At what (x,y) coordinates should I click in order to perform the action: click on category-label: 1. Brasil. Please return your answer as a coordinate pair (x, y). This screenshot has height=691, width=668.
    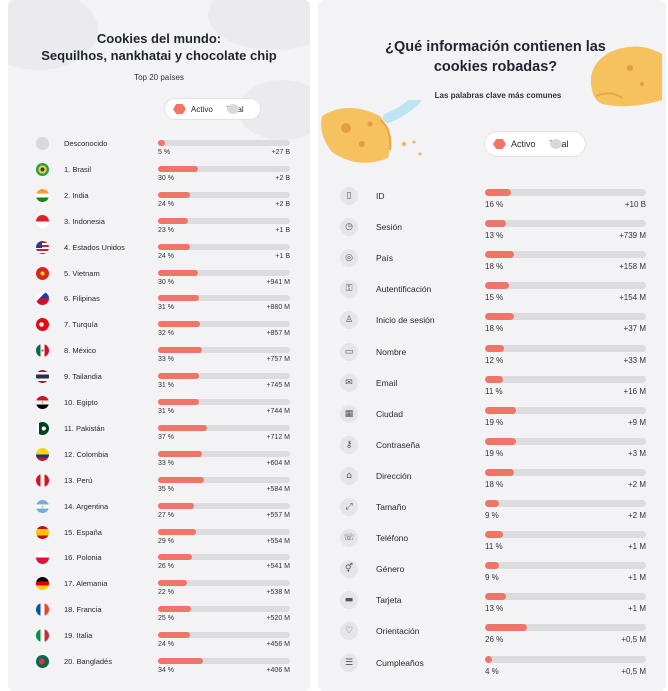
    Looking at the image, I should click on (78, 169).